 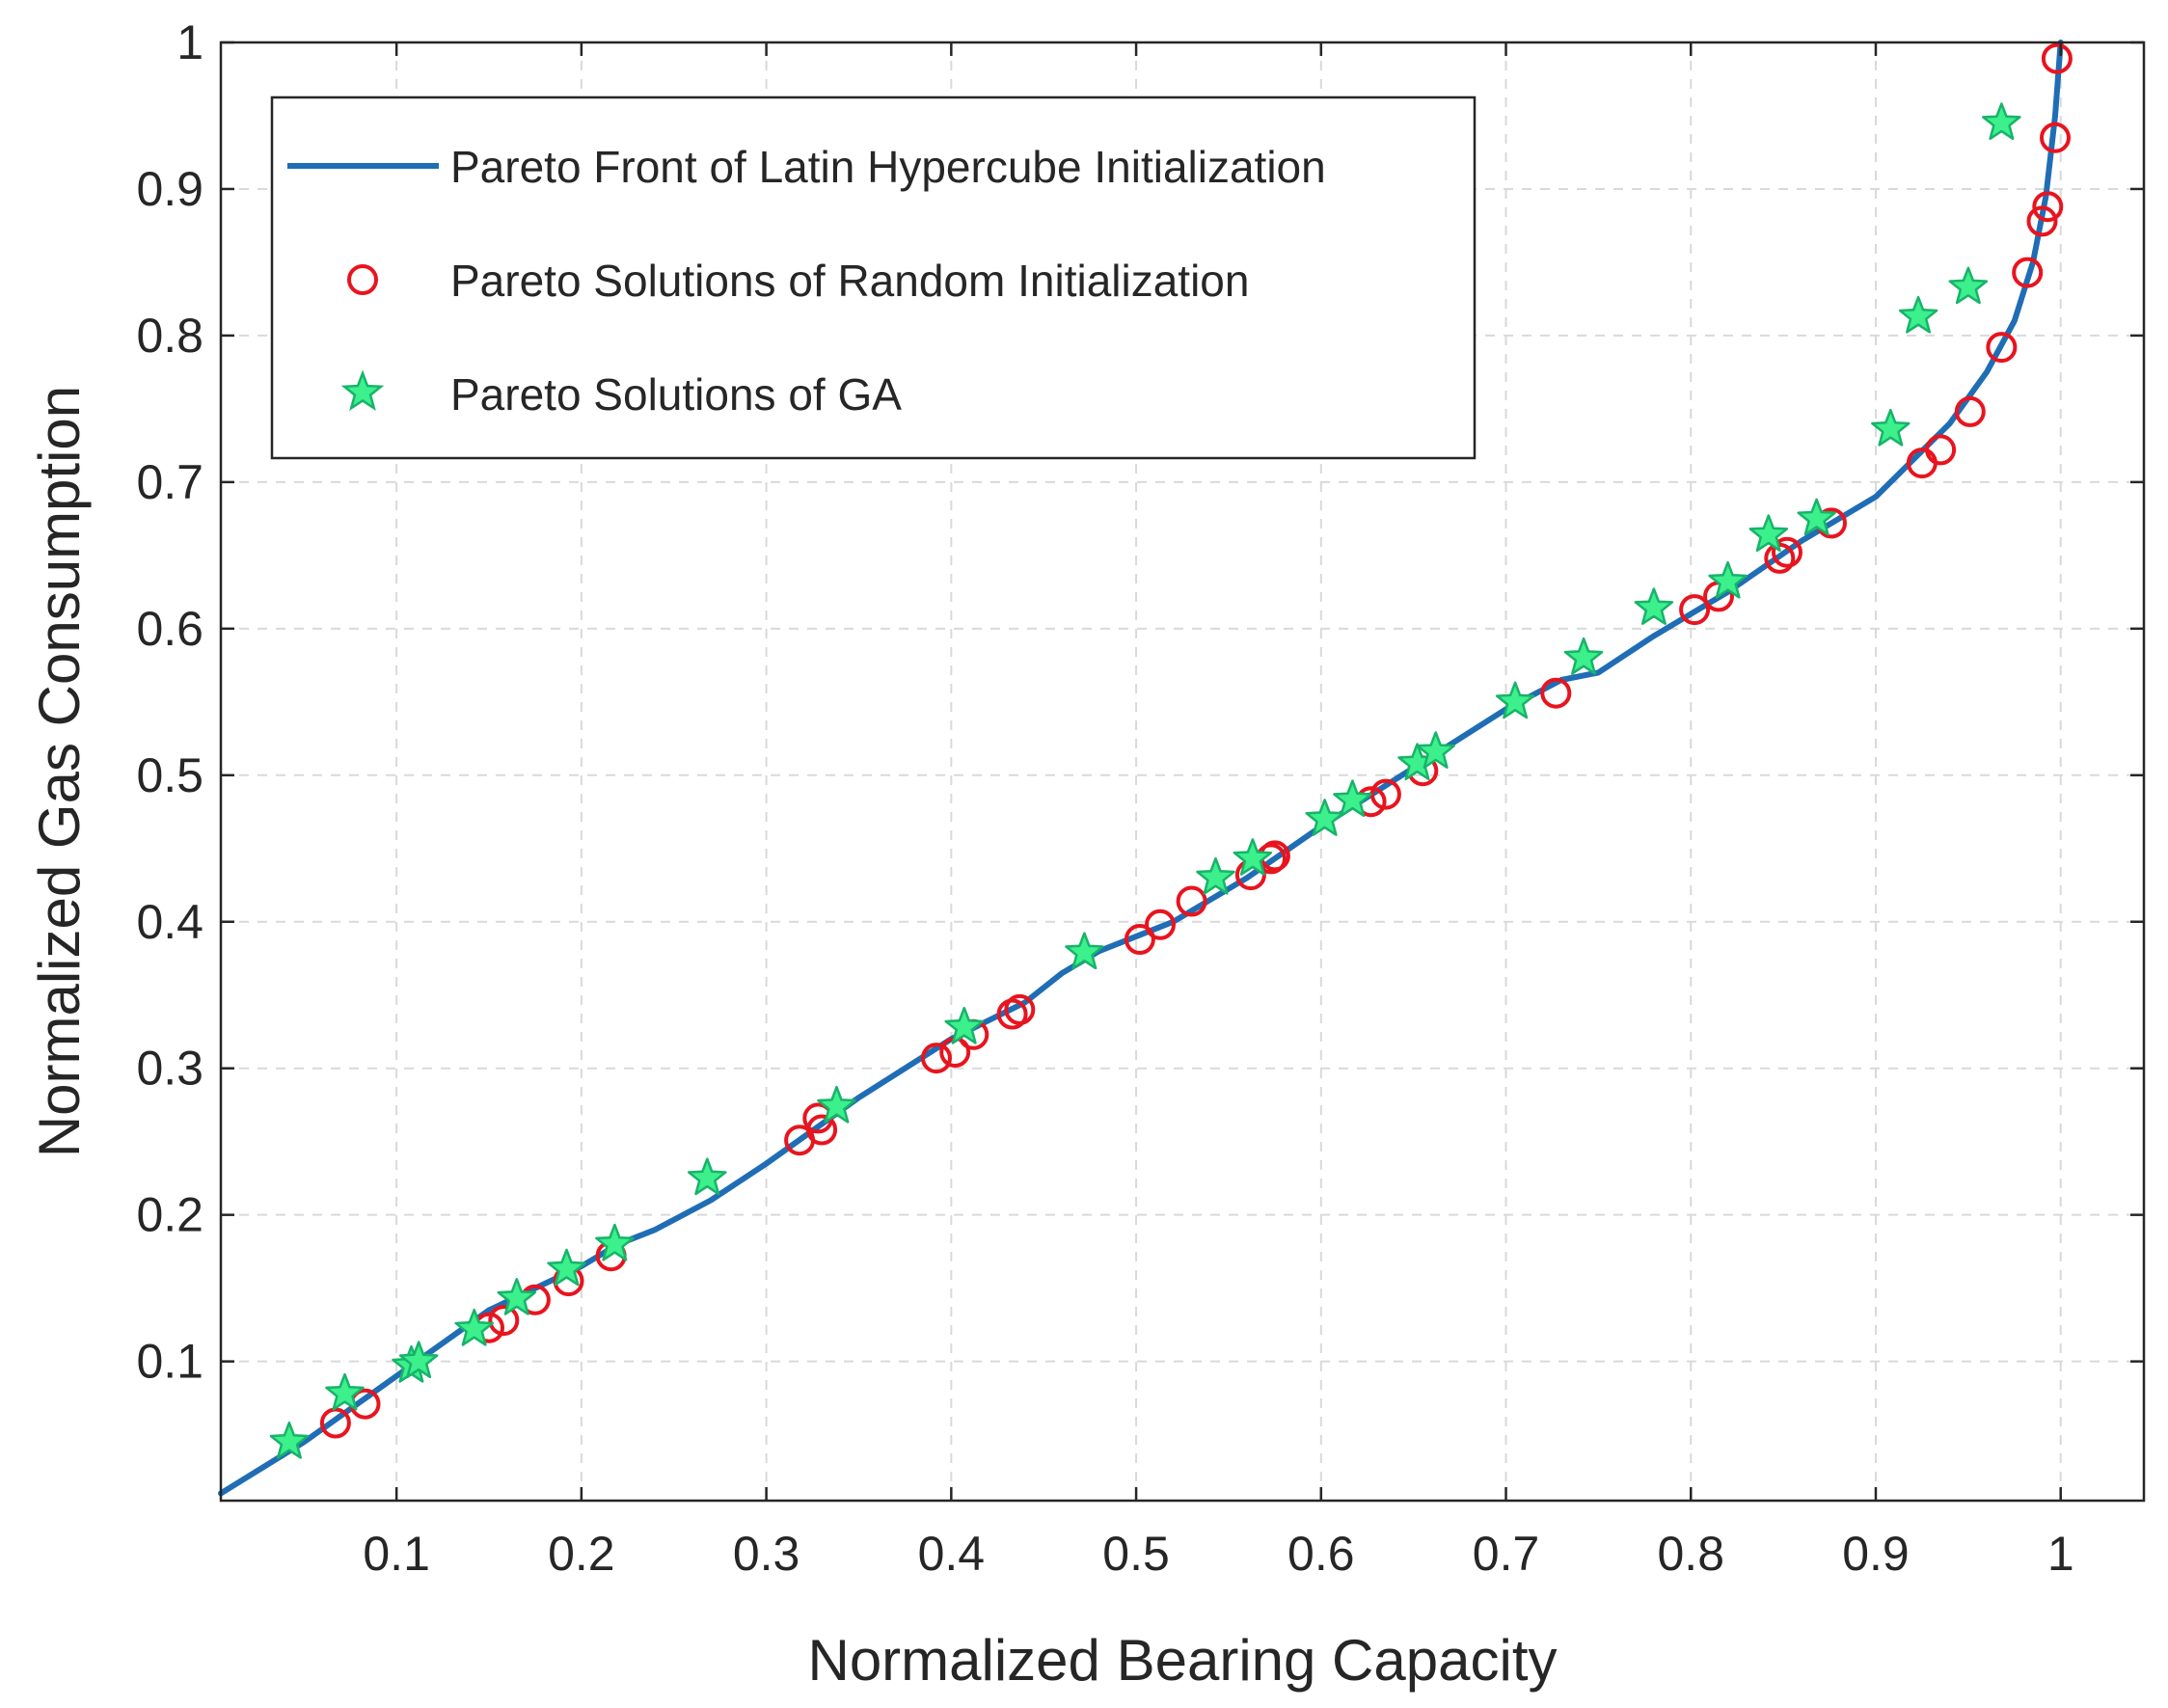 What do you see at coordinates (581, 1554) in the screenshot?
I see `x-tick-label: 0.2` at bounding box center [581, 1554].